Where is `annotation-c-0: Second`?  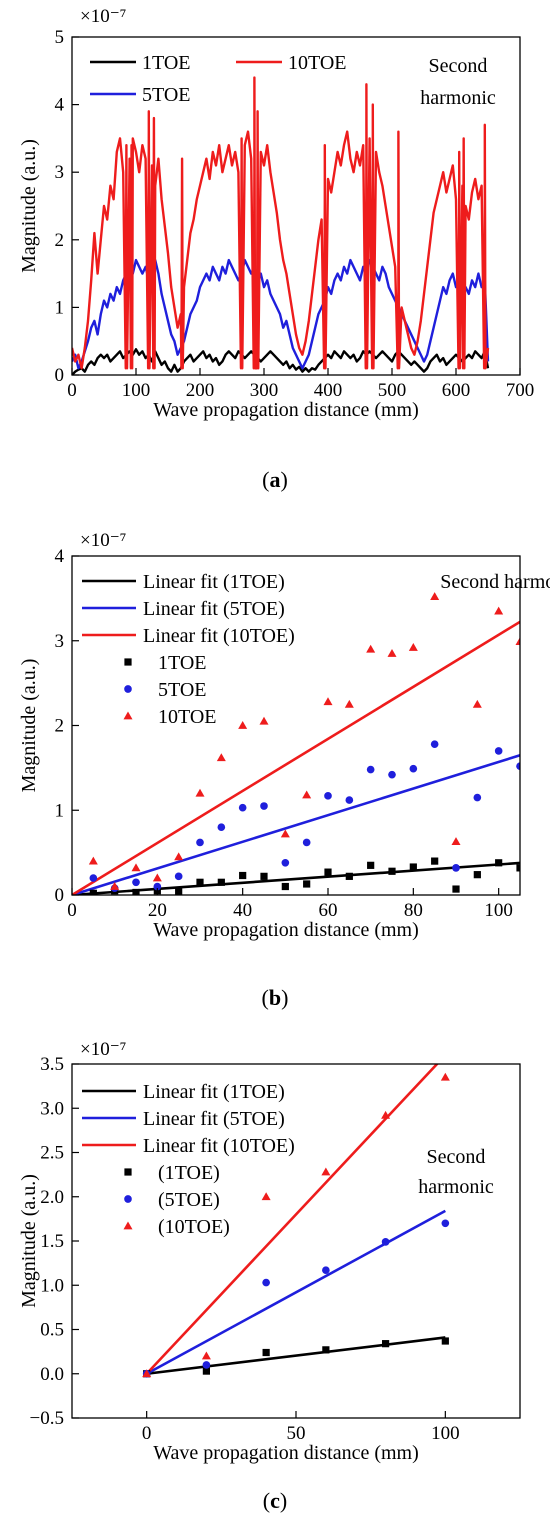
annotation-c-0: Second is located at coordinates (456, 1157).